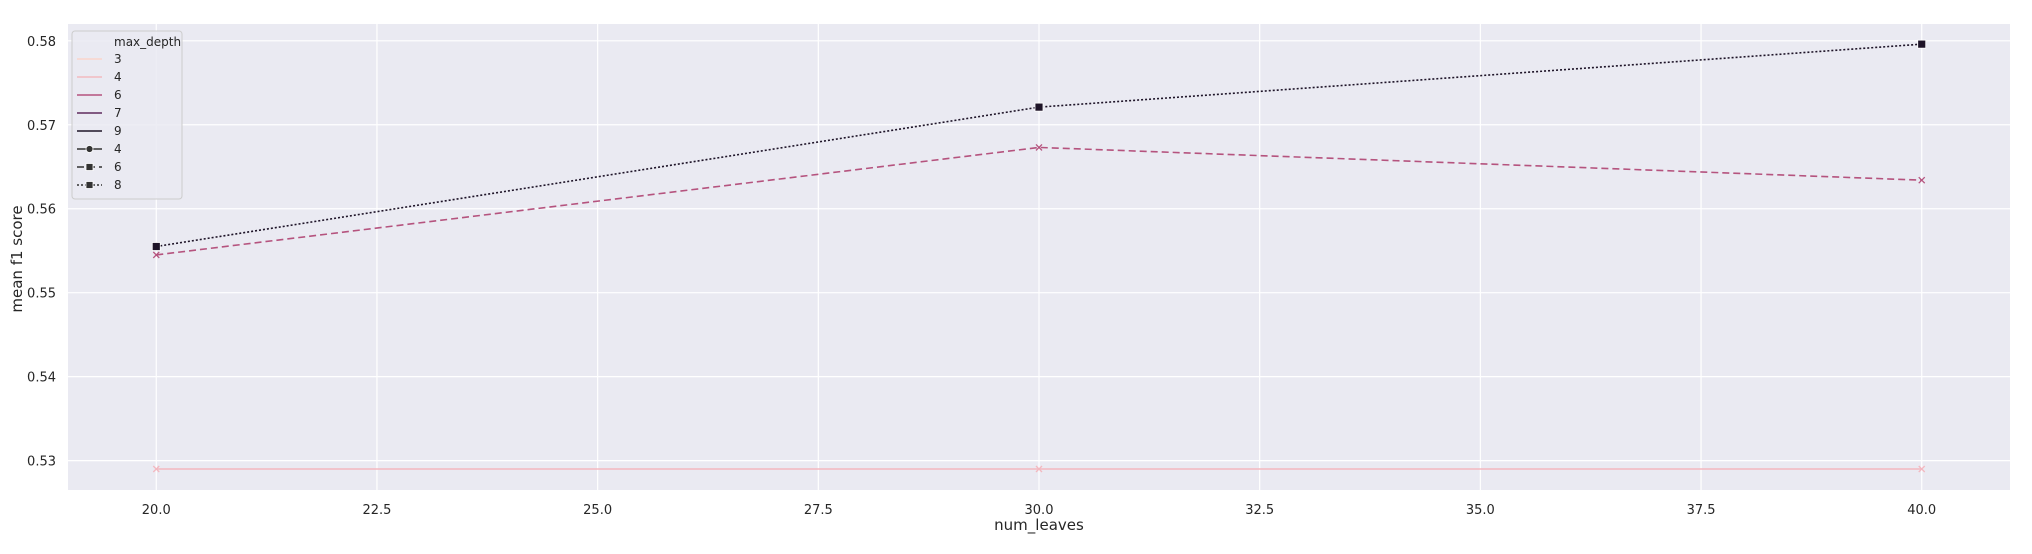 The image size is (2032, 554). I want to click on y-tick-label: 0.58, so click(41, 42).